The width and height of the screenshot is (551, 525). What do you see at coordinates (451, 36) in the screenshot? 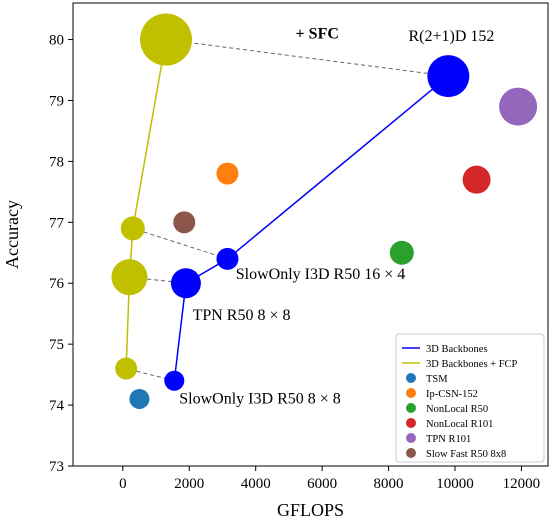
I see `annotation: R(2+1)D 152` at bounding box center [451, 36].